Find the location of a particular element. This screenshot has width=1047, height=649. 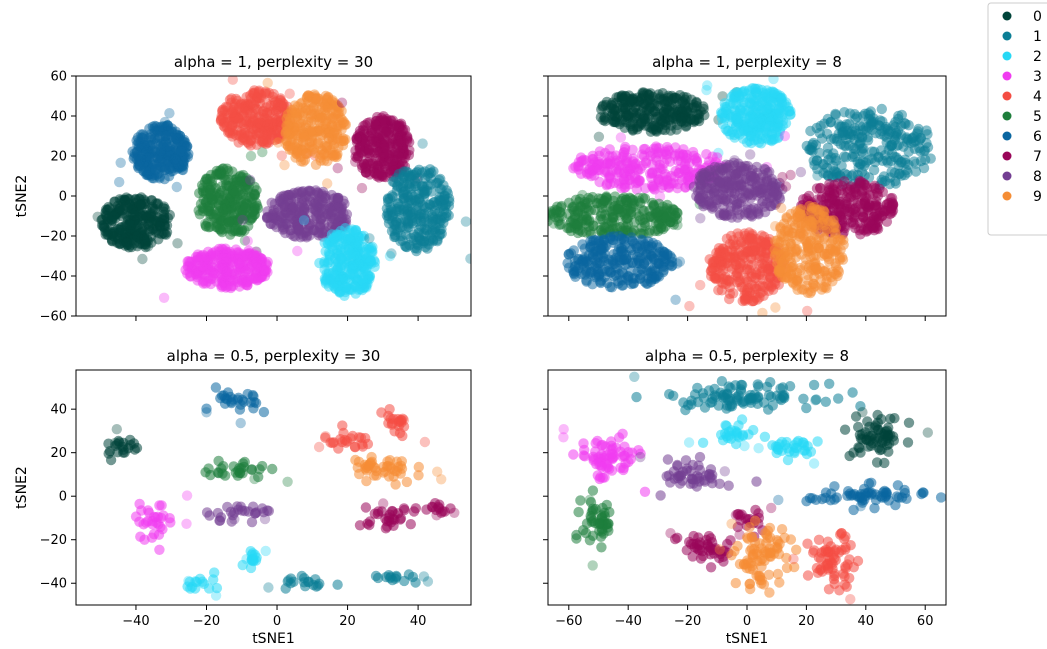

y-tick-label: −20 is located at coordinates (53, 237).